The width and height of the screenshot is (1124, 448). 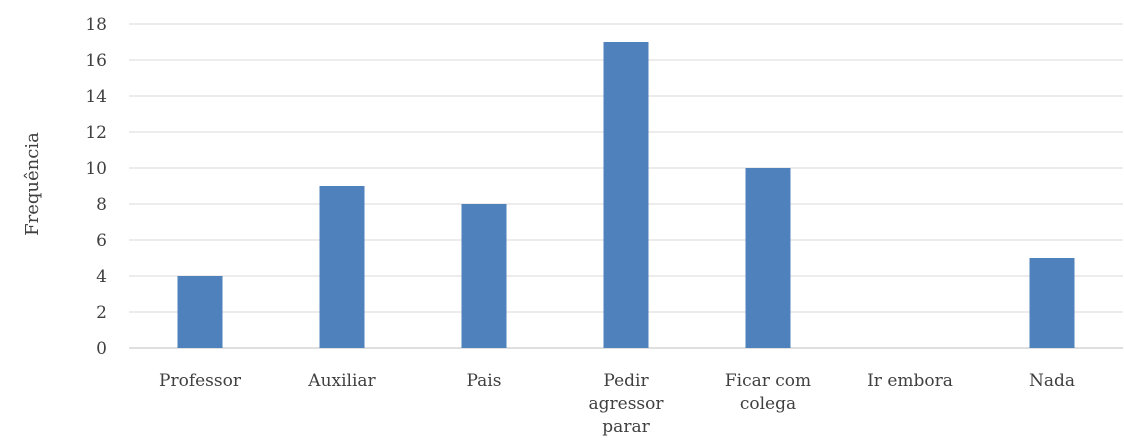 I want to click on y-tick-label: 0, so click(x=101, y=349).